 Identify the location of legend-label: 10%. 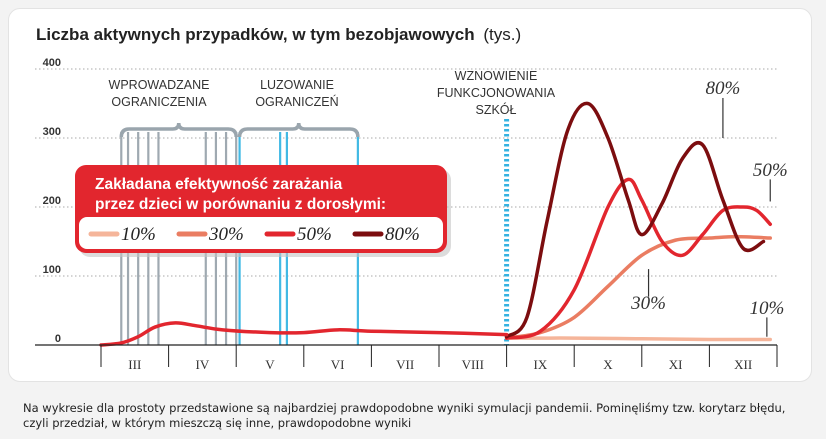
(138, 234).